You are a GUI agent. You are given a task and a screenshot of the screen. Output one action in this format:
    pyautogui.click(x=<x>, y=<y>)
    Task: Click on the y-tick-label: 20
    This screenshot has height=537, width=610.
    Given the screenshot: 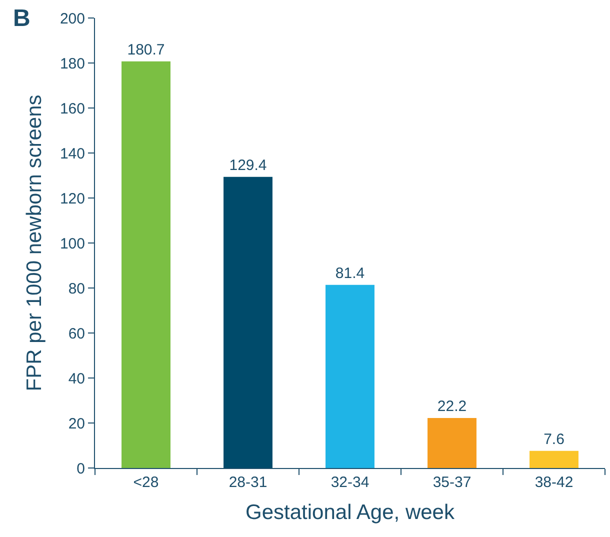 What is the action you would take?
    pyautogui.click(x=76, y=423)
    